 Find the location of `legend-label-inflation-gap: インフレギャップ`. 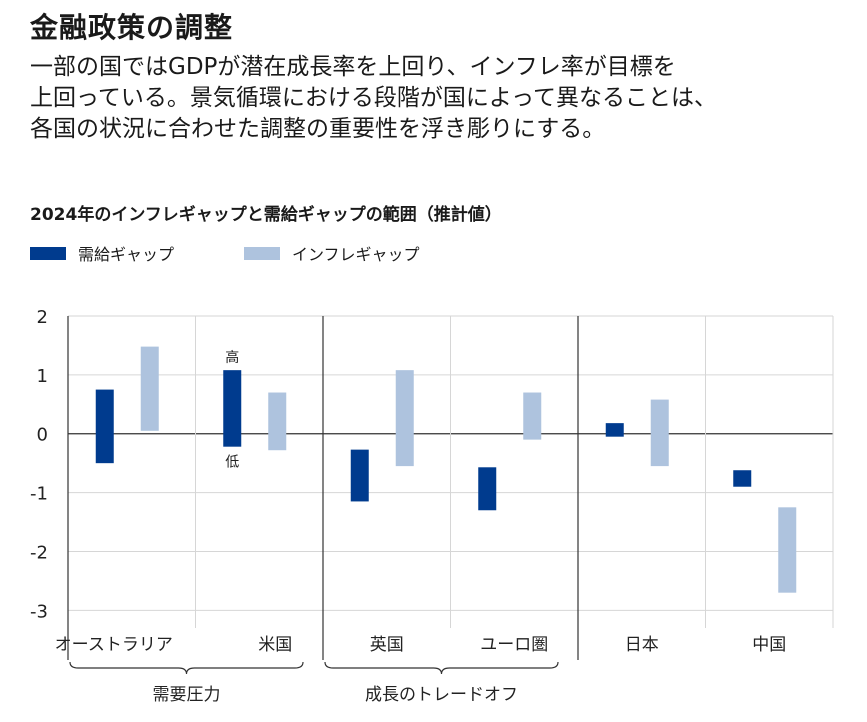

legend-label-inflation-gap: インフレギャップ is located at coordinates (356, 254).